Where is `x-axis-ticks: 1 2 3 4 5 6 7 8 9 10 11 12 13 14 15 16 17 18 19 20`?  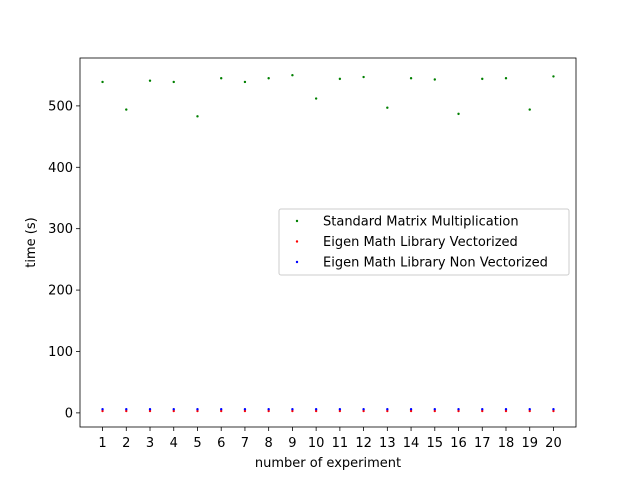 x-axis-ticks: 1 2 3 4 5 6 7 8 9 10 11 12 13 14 15 16 17 18 19 20 is located at coordinates (330, 439).